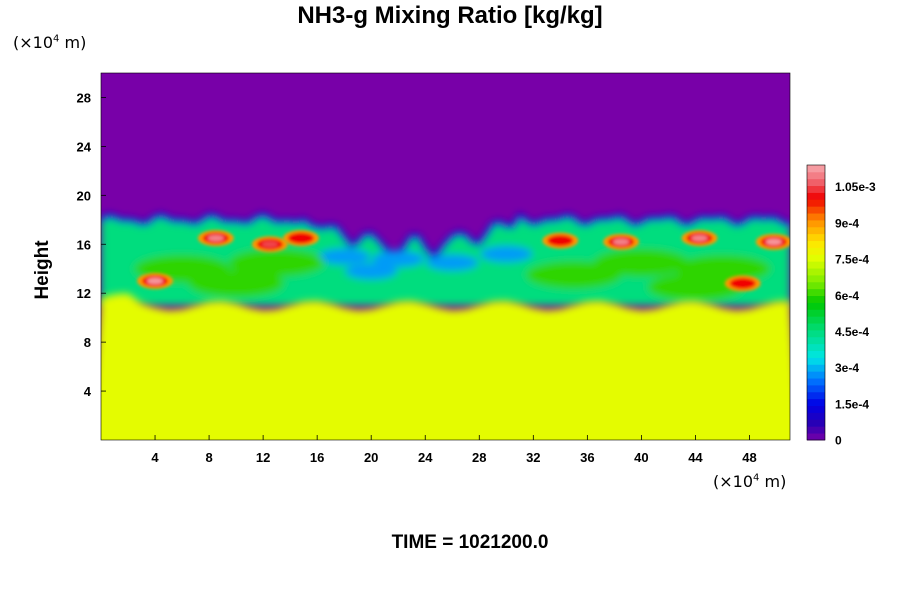 This screenshot has width=900, height=600. I want to click on x-tick-label: 48, so click(749, 457).